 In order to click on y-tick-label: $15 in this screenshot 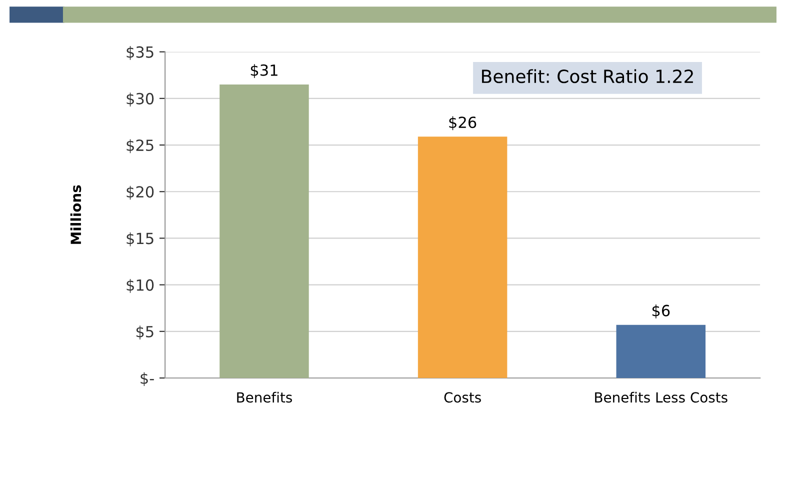, I will do `click(140, 239)`.